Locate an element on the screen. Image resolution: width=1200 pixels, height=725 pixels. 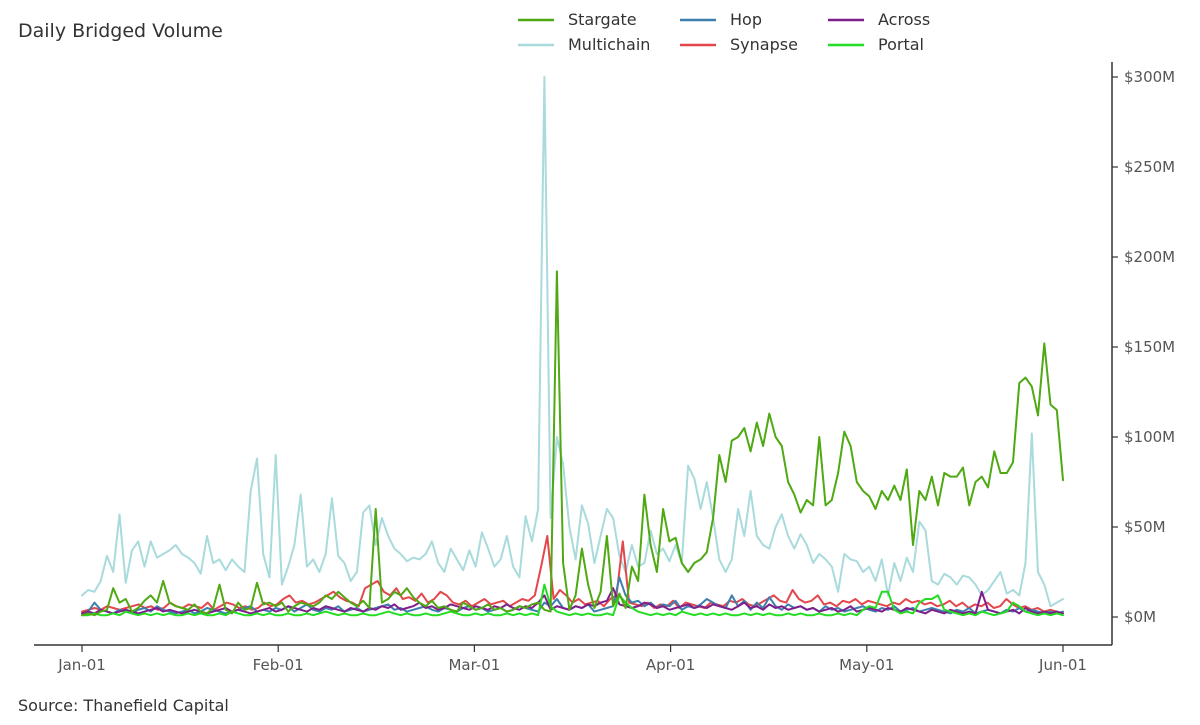
legend-label-synapse: Synapse is located at coordinates (764, 44).